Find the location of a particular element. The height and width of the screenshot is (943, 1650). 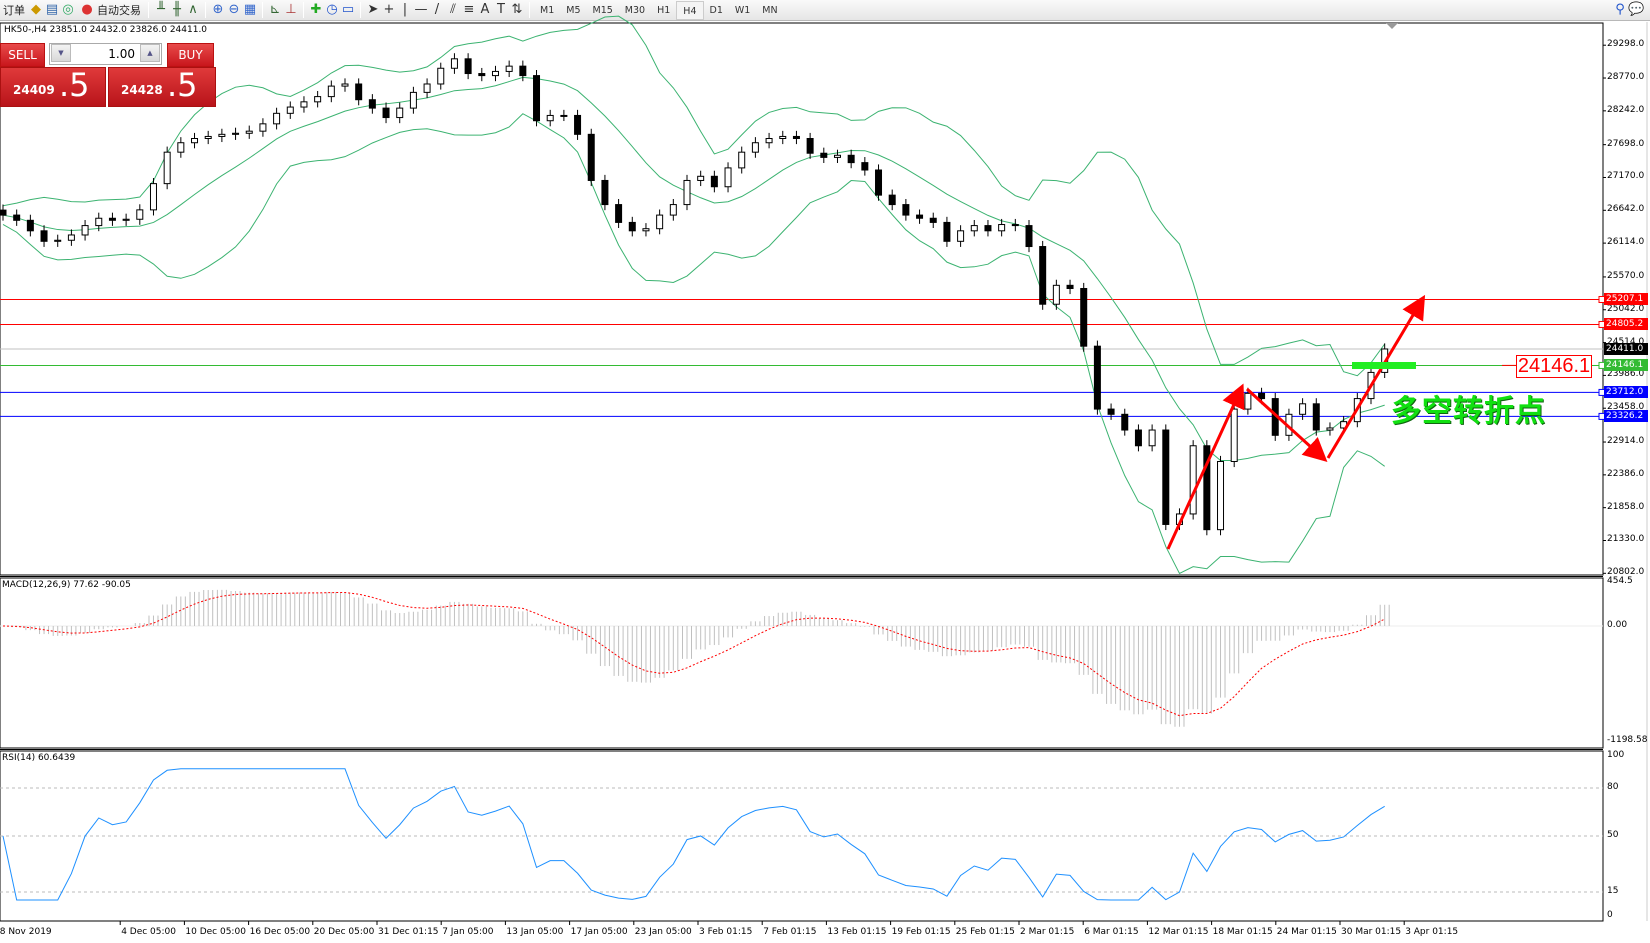

arrows-icon: ⇅ is located at coordinates (517, 9).